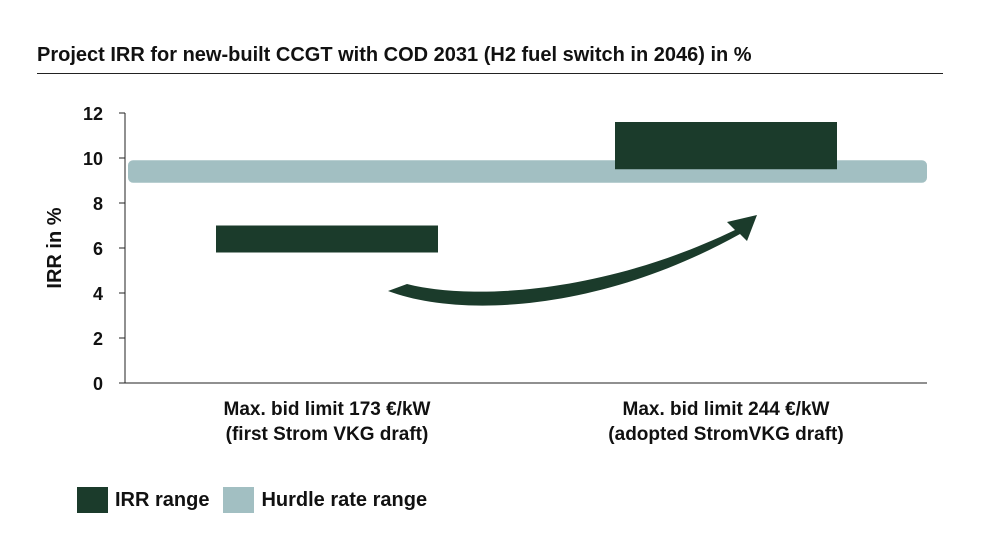 The width and height of the screenshot is (987, 541). What do you see at coordinates (327, 409) in the screenshot?
I see `x-category-label: Max. bid limit 173 €/kW` at bounding box center [327, 409].